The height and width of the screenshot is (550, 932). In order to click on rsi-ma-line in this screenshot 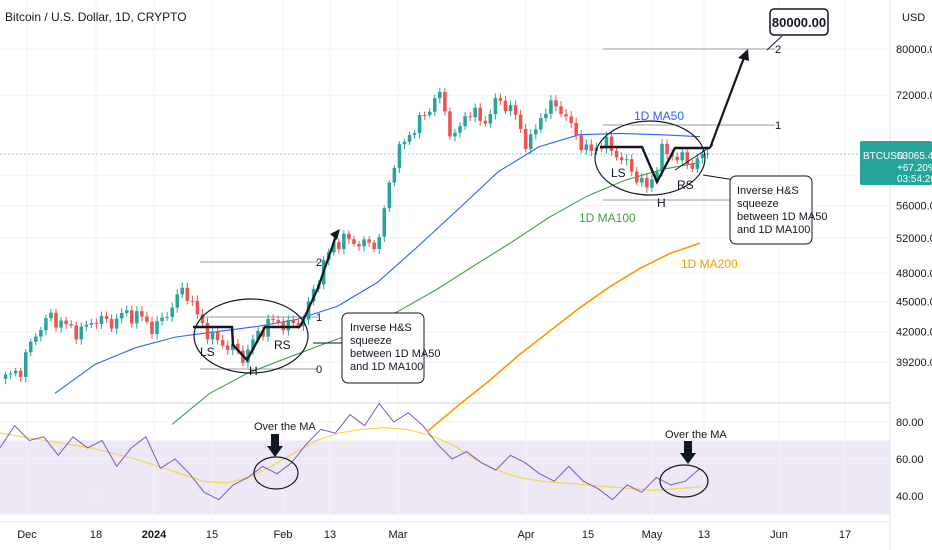, I will do `click(350, 459)`.